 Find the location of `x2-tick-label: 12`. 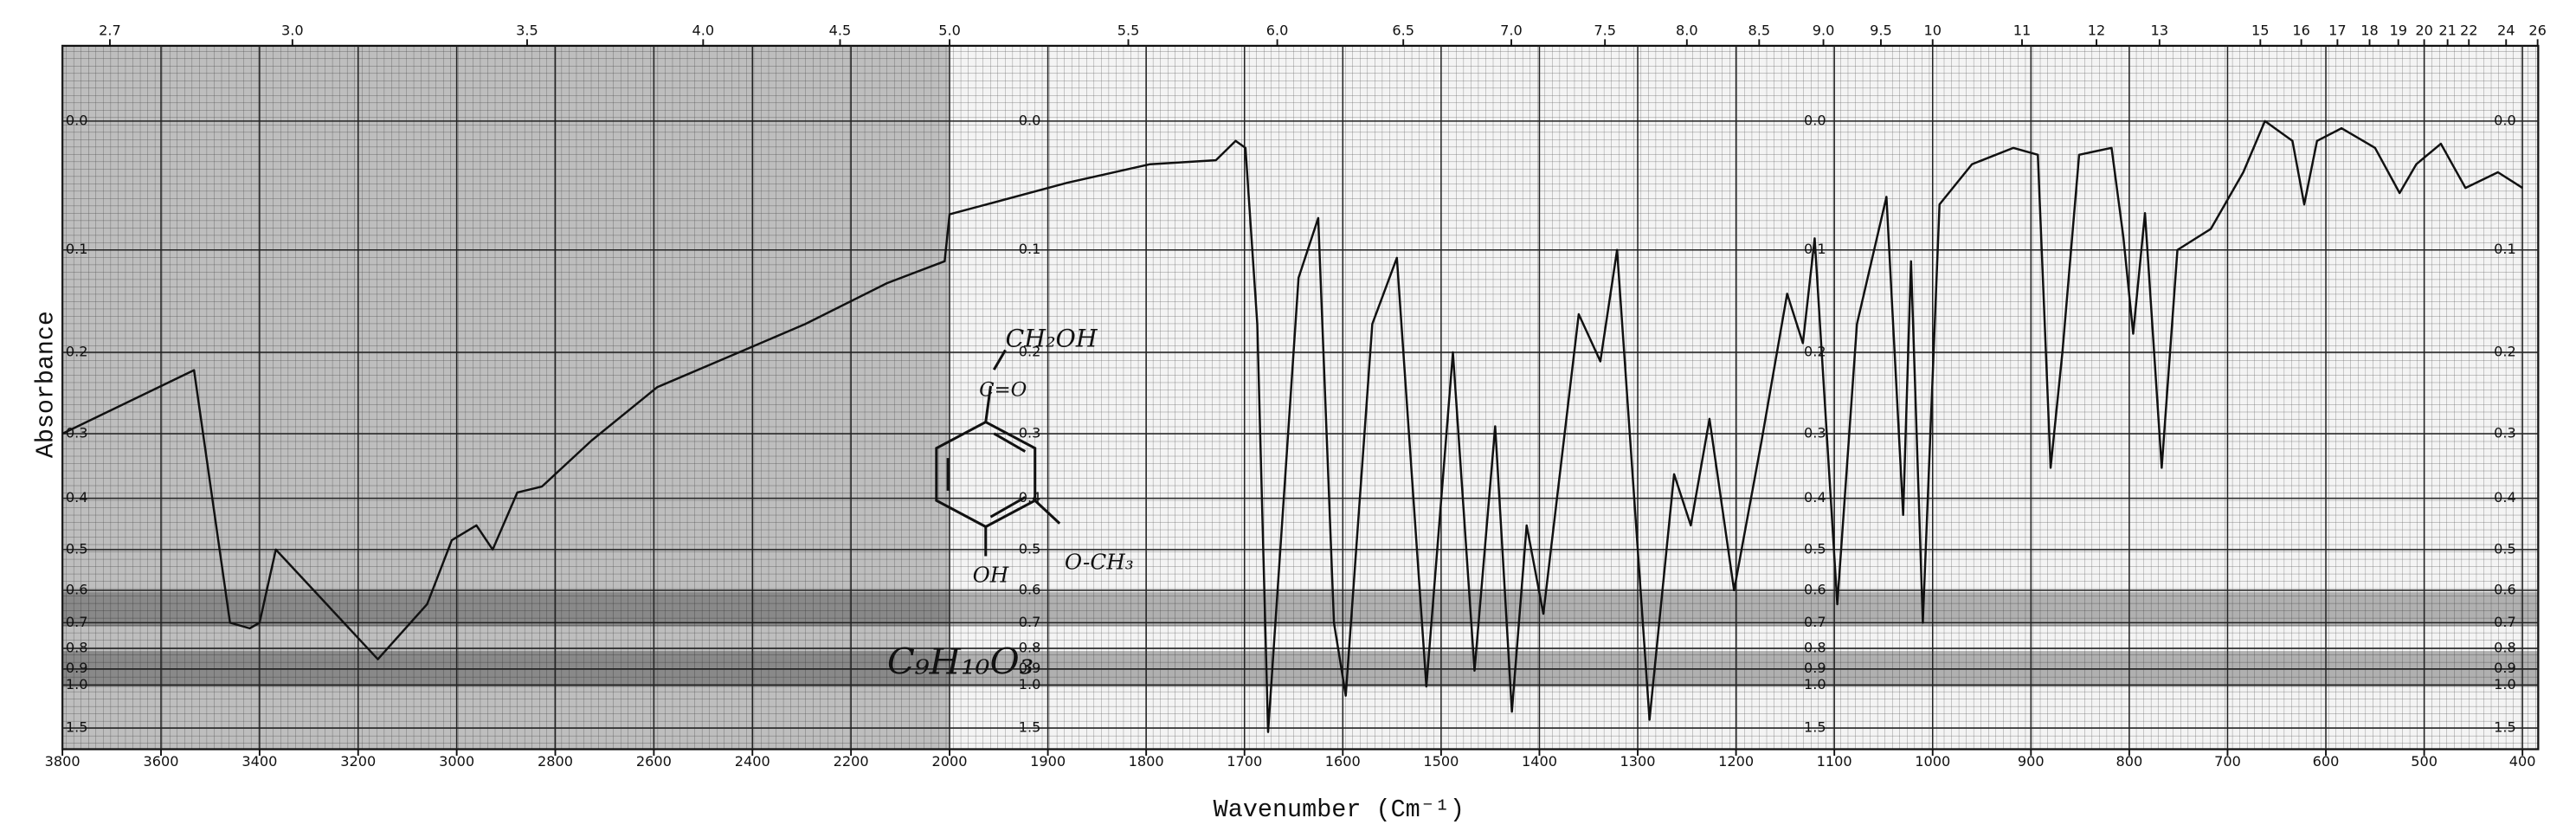

x2-tick-label: 12 is located at coordinates (2097, 30).